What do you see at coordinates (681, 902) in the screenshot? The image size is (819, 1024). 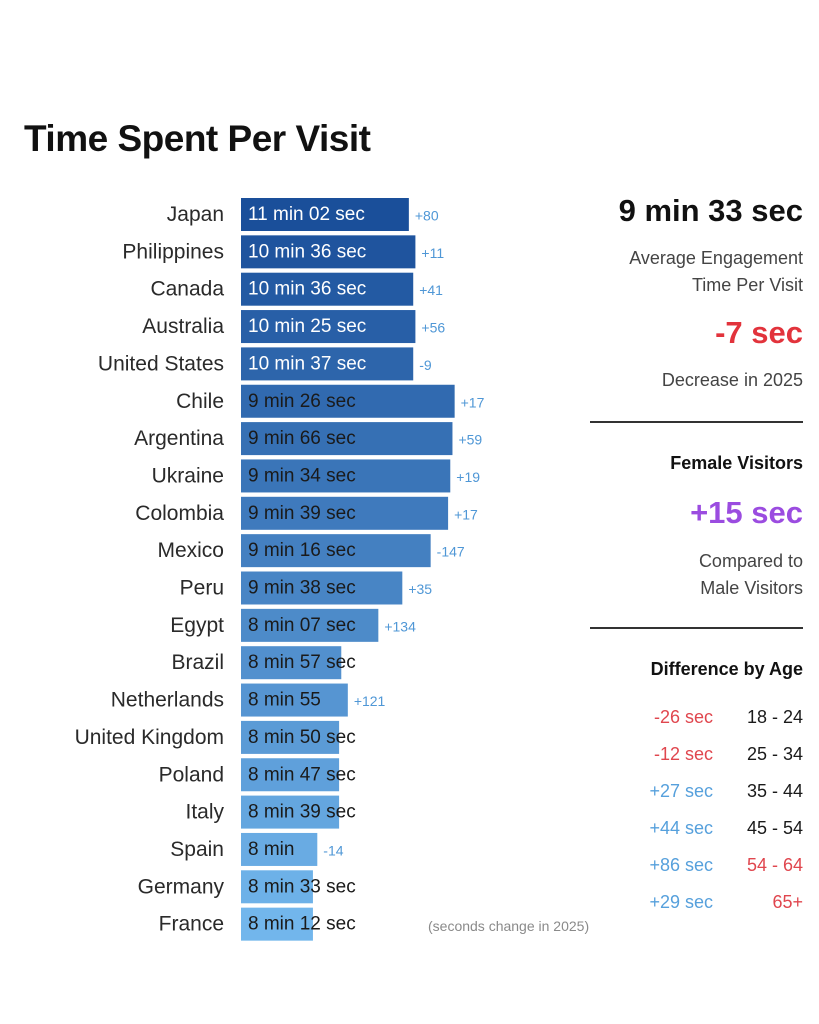 I see `age-diff-value: +29 sec` at bounding box center [681, 902].